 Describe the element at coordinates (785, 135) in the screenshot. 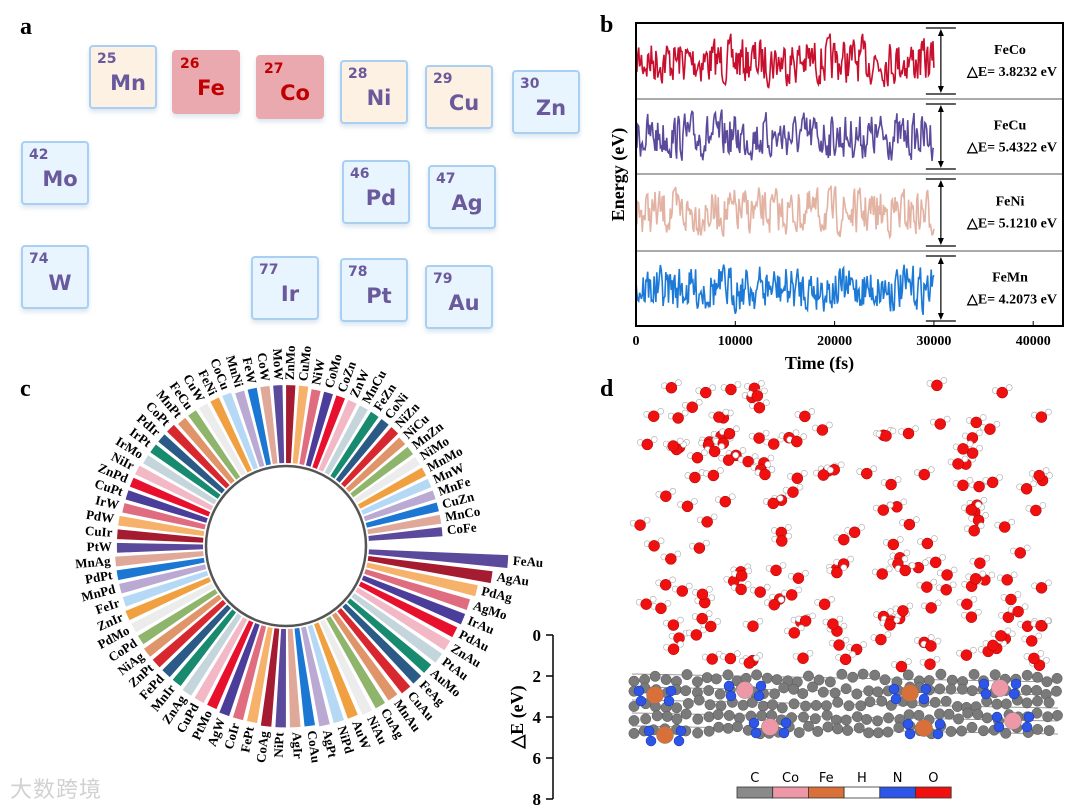

I see `series-line-fecu` at that location.